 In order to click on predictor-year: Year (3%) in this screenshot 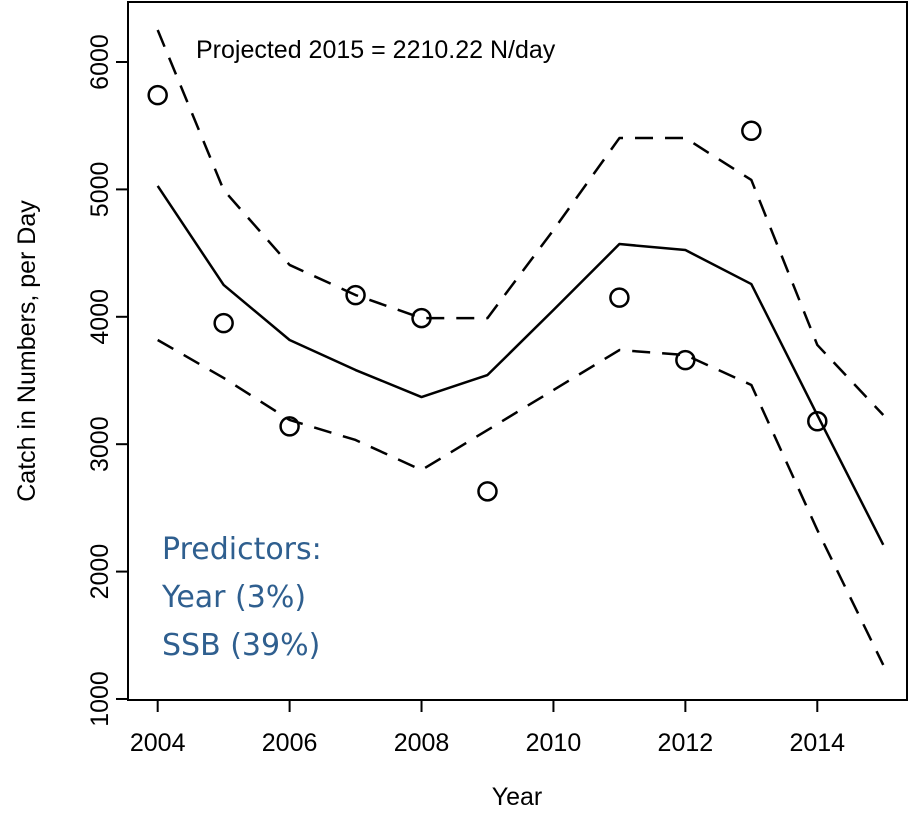, I will do `click(233, 597)`.